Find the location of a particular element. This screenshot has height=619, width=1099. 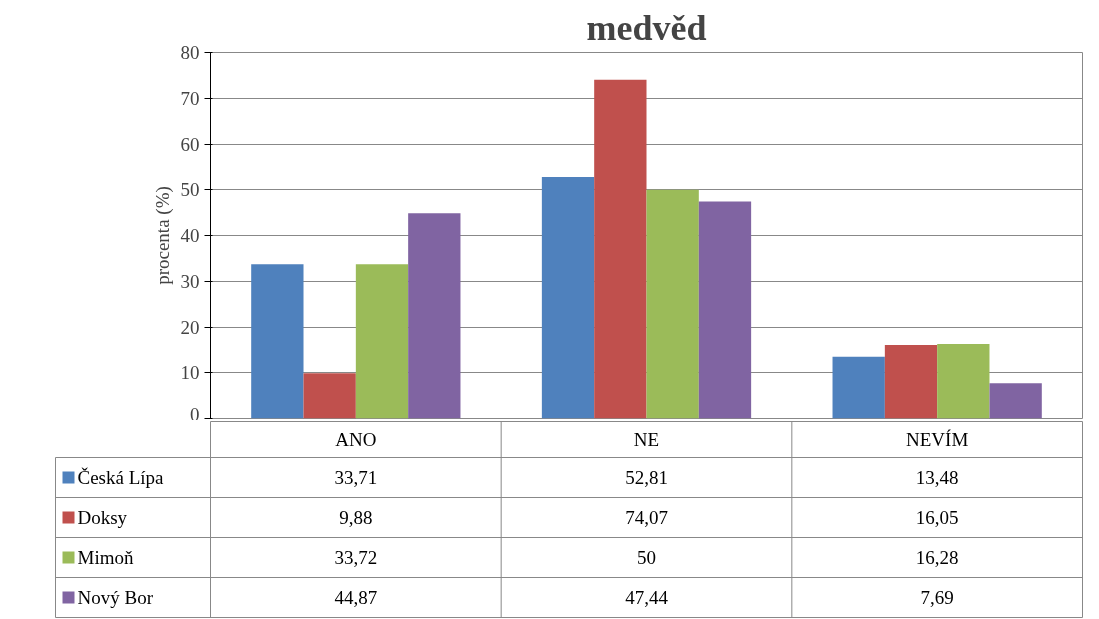

data-label: 50 is located at coordinates (646, 557).